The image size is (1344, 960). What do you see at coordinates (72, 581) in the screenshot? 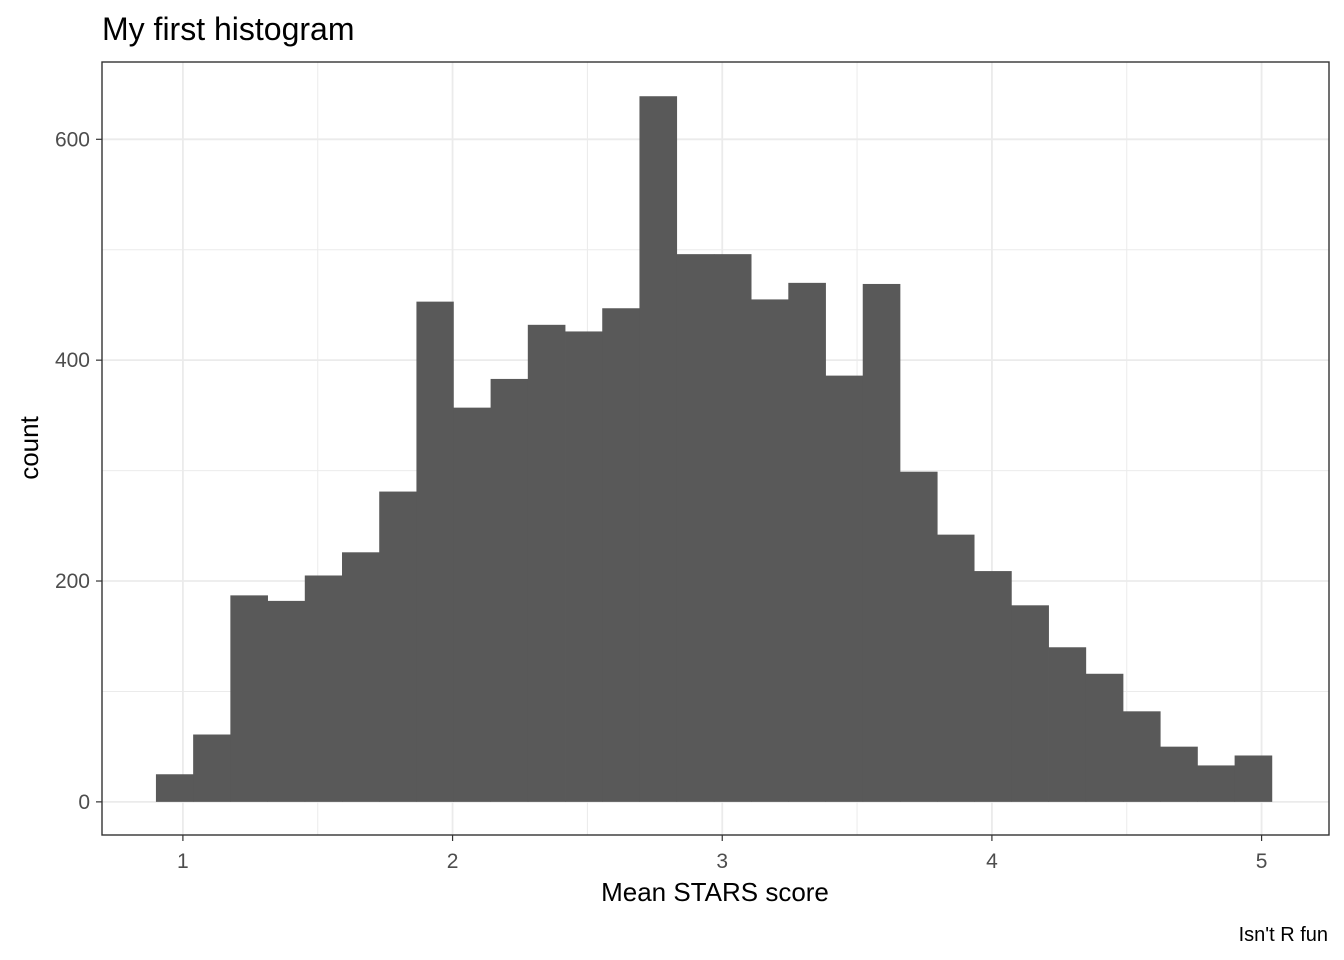
I see `y-tick-label: 200` at bounding box center [72, 581].